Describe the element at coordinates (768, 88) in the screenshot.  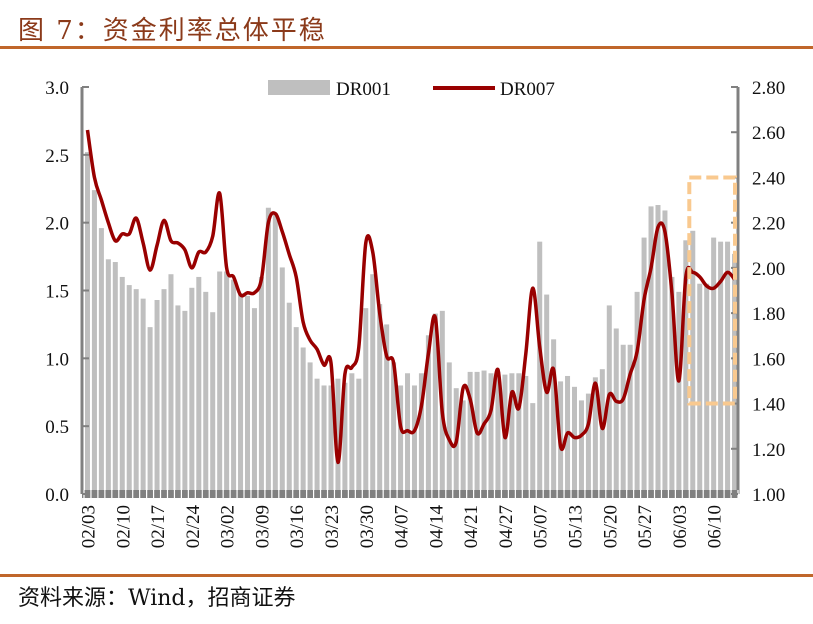
I see `right-tick-label: 2.80` at that location.